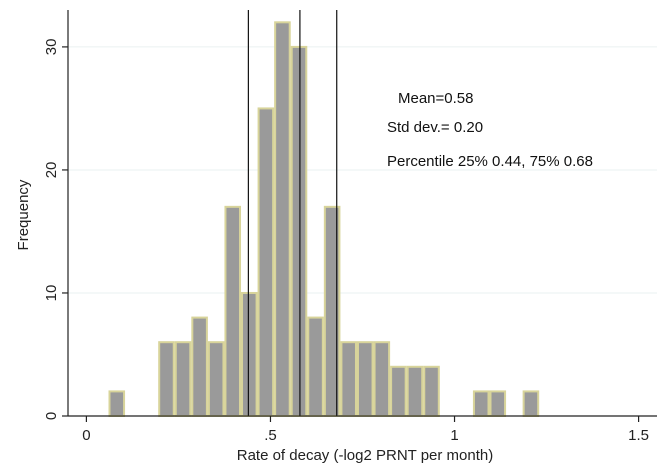 The height and width of the screenshot is (465, 672). What do you see at coordinates (454, 435) in the screenshot?
I see `x-tick-label-2: 1` at bounding box center [454, 435].